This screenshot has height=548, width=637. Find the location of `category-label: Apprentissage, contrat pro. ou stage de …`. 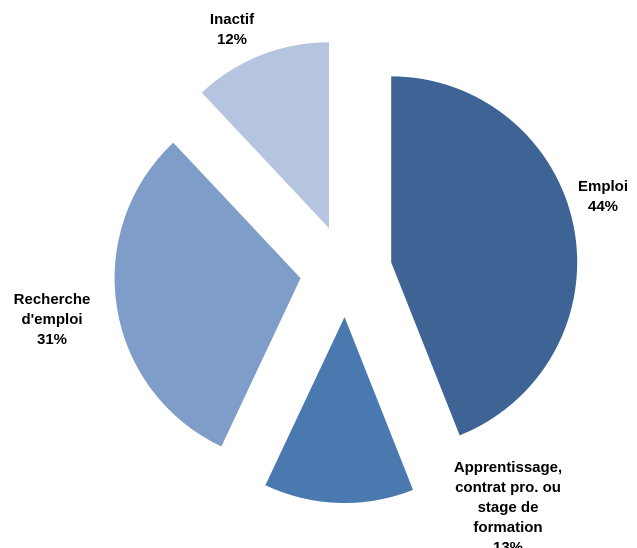

category-label: Apprentissage, contrat pro. ou stage de … is located at coordinates (508, 497).